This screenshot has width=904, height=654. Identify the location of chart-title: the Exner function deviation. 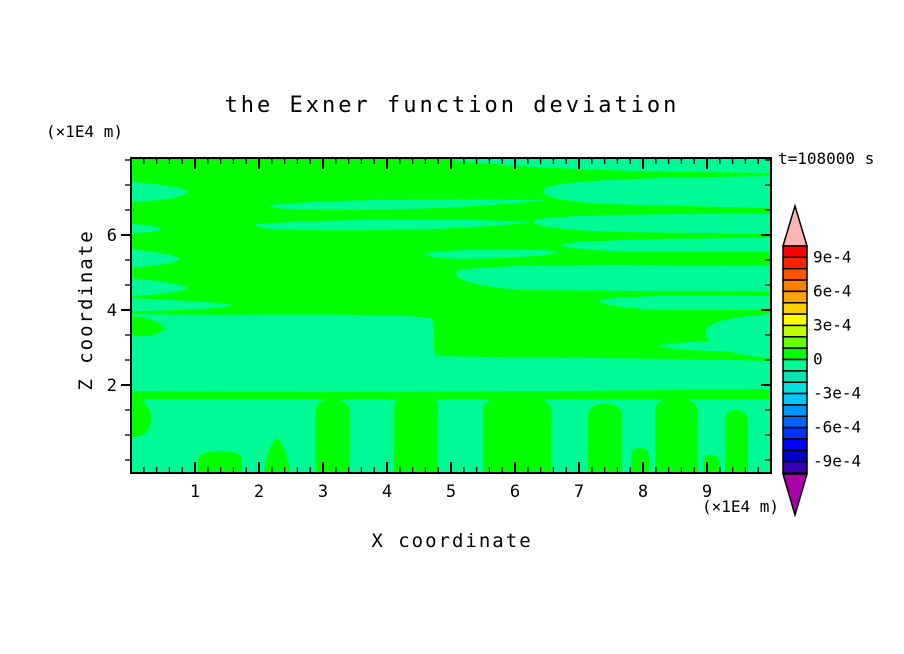
(452, 105).